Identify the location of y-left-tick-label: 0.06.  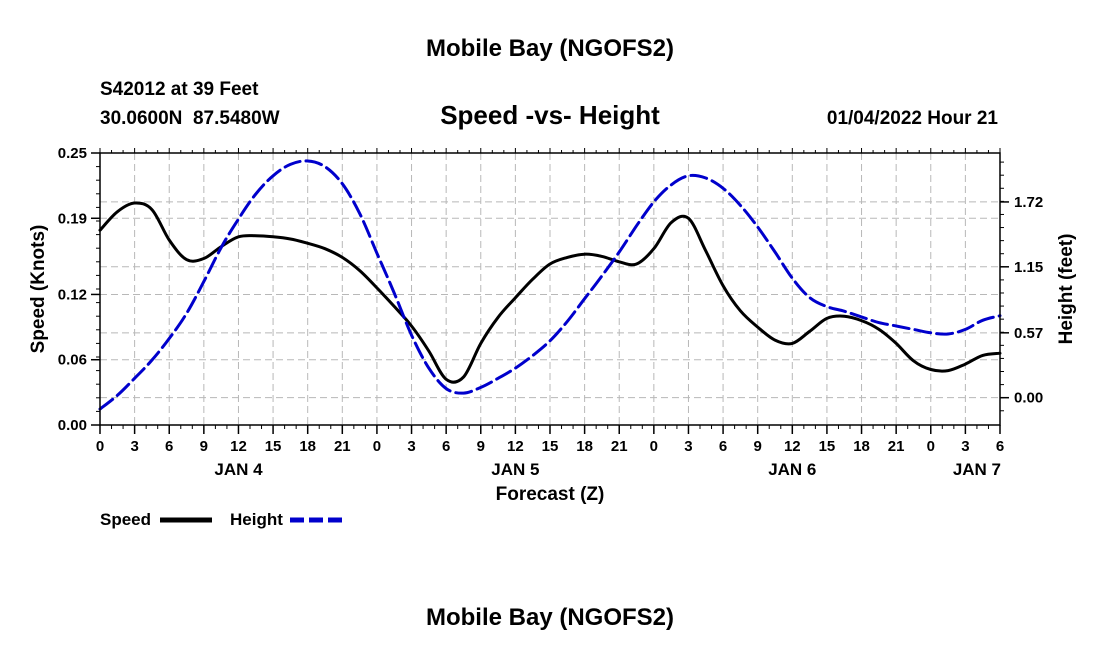
(72, 360).